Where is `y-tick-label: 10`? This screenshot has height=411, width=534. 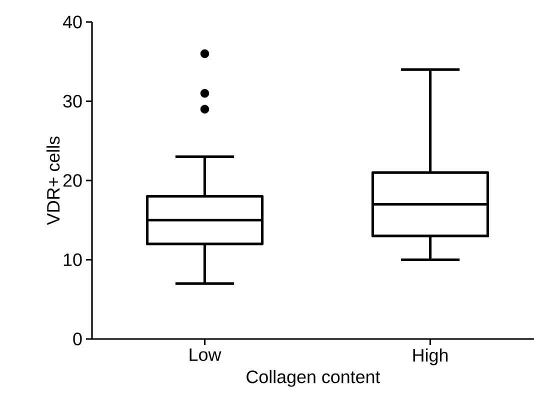 y-tick-label: 10 is located at coordinates (73, 259).